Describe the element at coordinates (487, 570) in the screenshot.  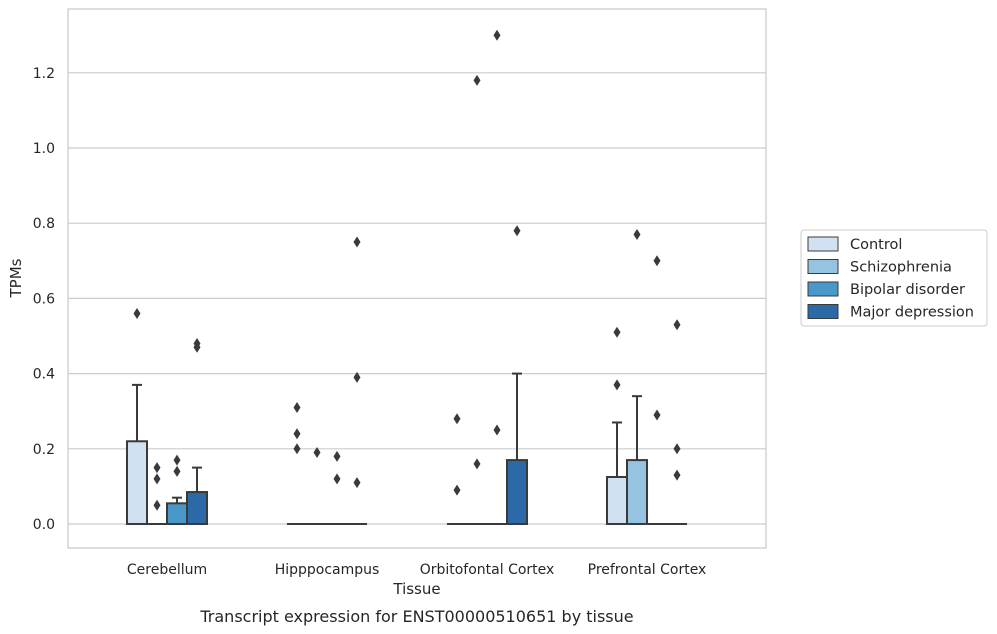
I see `x-tick-label: Orbitofontal Cortex` at that location.